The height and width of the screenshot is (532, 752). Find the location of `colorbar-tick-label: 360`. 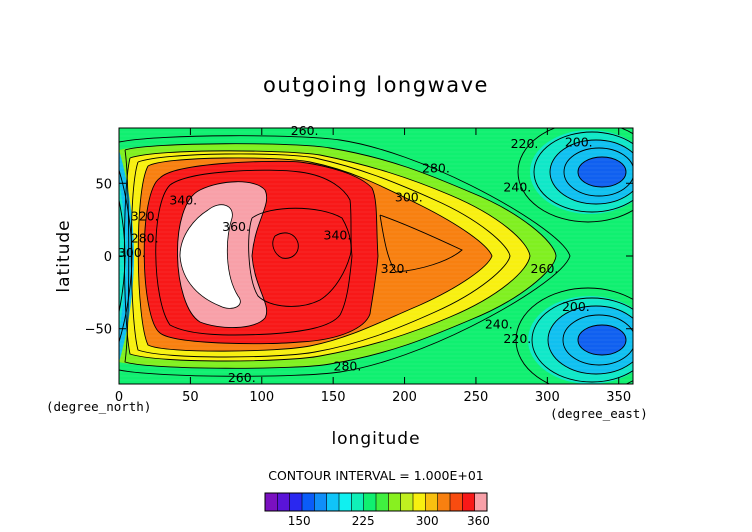

colorbar-tick-label: 360 is located at coordinates (478, 521).